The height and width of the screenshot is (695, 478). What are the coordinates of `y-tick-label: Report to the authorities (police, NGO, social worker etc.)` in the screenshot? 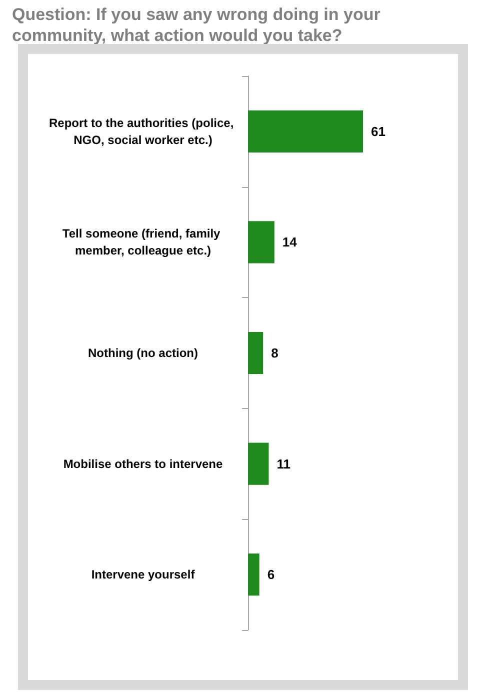 It's located at (143, 131).